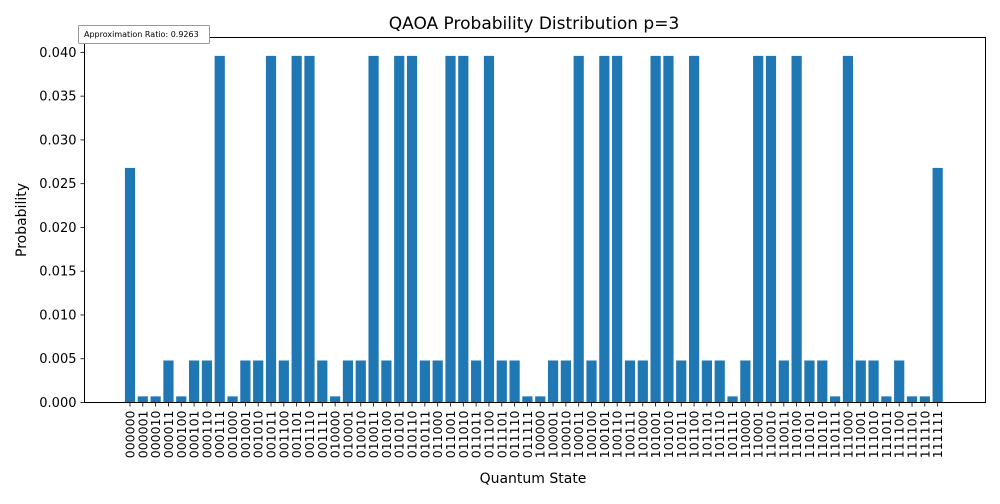  What do you see at coordinates (130, 434) in the screenshot?
I see `x-tick-label: 000000` at bounding box center [130, 434].